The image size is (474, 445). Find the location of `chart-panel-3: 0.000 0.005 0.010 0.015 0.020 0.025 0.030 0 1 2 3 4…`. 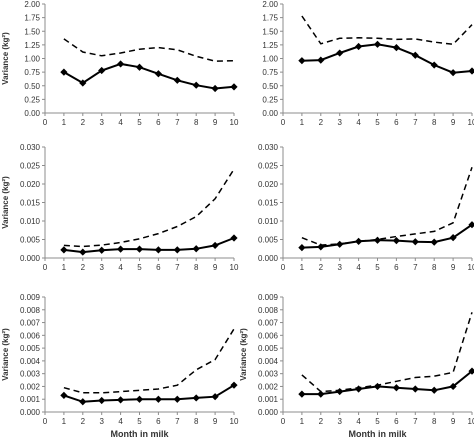

chart-panel-3: 0.000 0.005 0.010 0.015 0.020 0.025 0.030 0 1 2 3 4… is located at coordinates (120, 207).